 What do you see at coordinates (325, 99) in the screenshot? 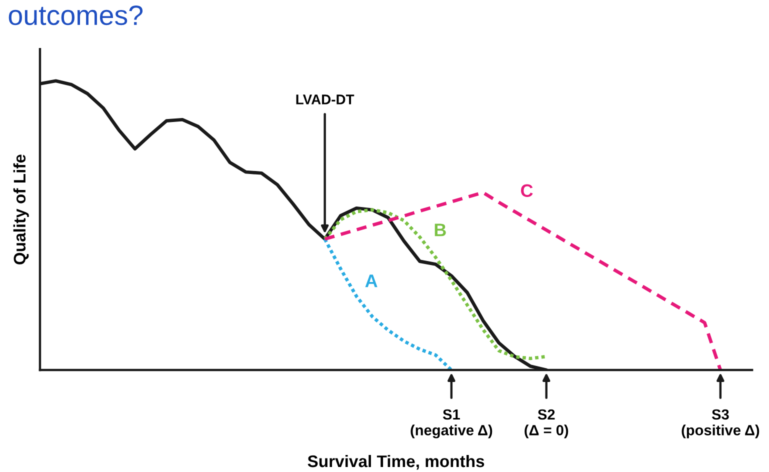
I see `annotation: LVAD-DT` at bounding box center [325, 99].